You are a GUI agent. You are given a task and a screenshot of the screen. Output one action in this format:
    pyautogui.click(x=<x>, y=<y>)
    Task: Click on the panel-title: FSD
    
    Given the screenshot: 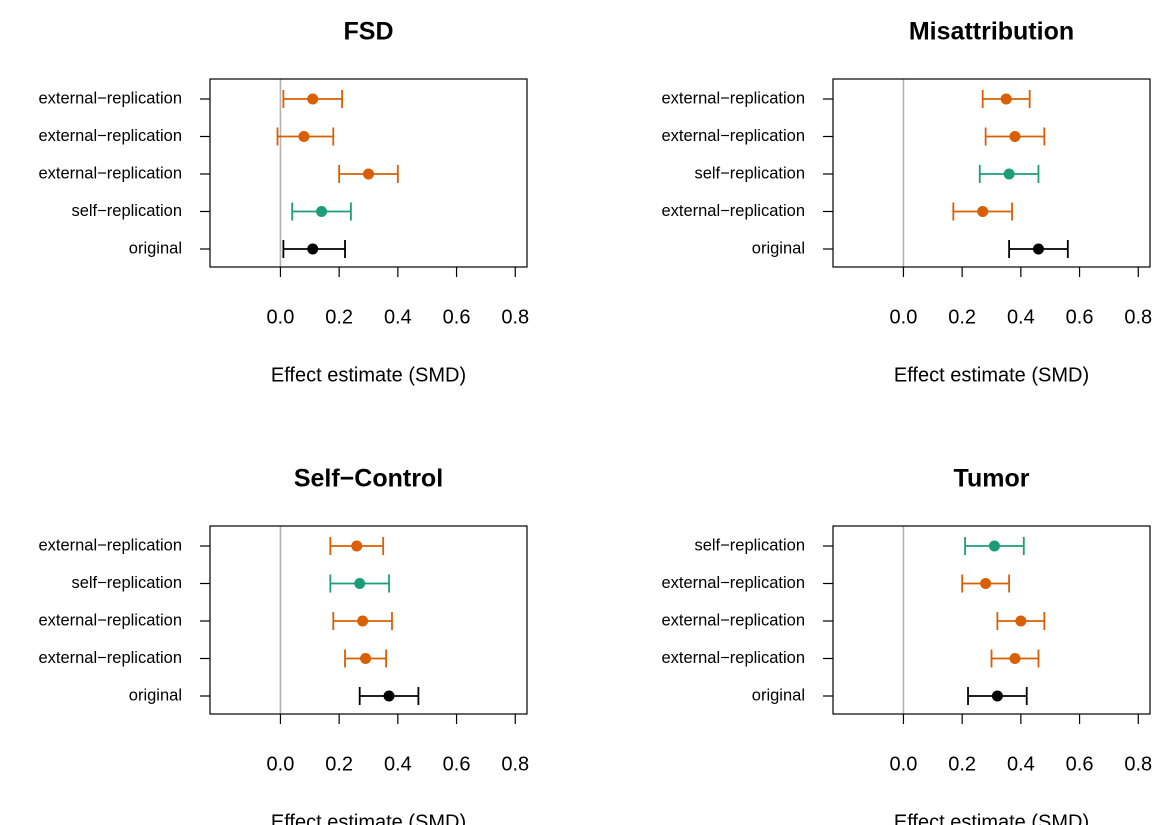 What is the action you would take?
    pyautogui.click(x=369, y=32)
    